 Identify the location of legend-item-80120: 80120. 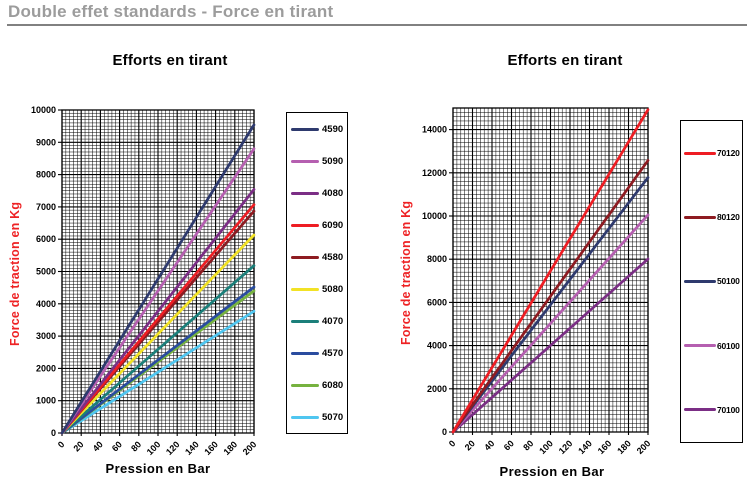
(711, 217).